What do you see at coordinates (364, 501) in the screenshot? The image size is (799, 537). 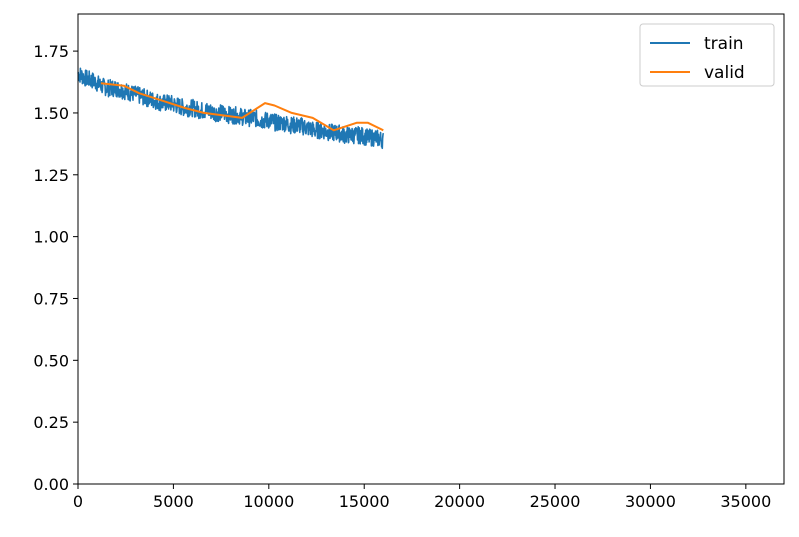 I see `x-tick-label: 15000` at bounding box center [364, 501].